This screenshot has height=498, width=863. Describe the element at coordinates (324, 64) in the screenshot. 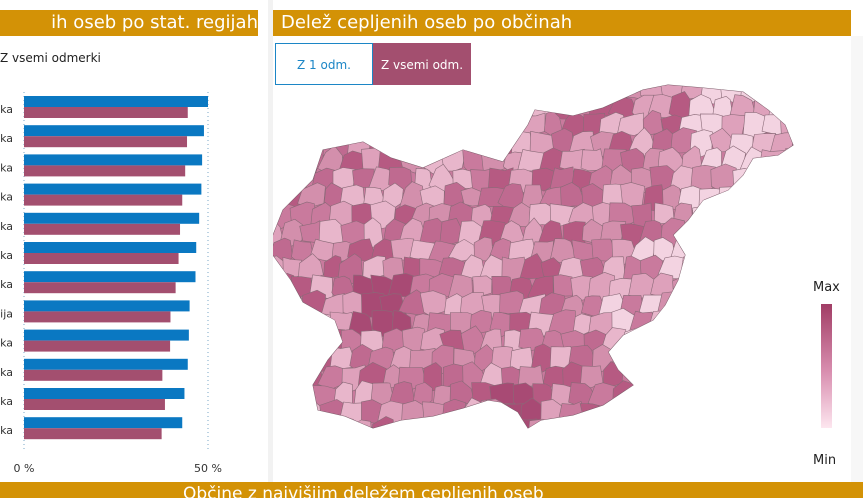

I see `first-dose-toggle-button: Z 1 odm.` at that location.